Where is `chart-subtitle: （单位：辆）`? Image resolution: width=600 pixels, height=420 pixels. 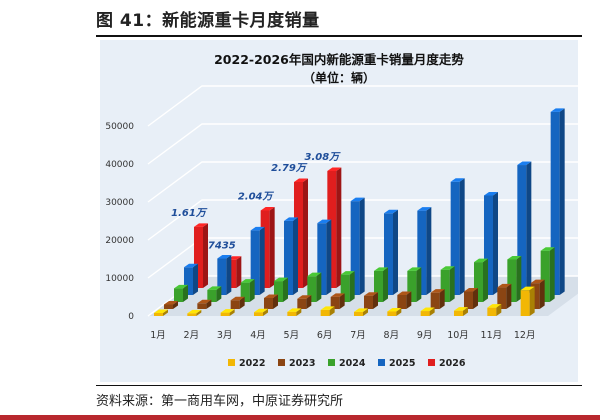 chart-subtitle: （单位：辆） is located at coordinates (339, 77).